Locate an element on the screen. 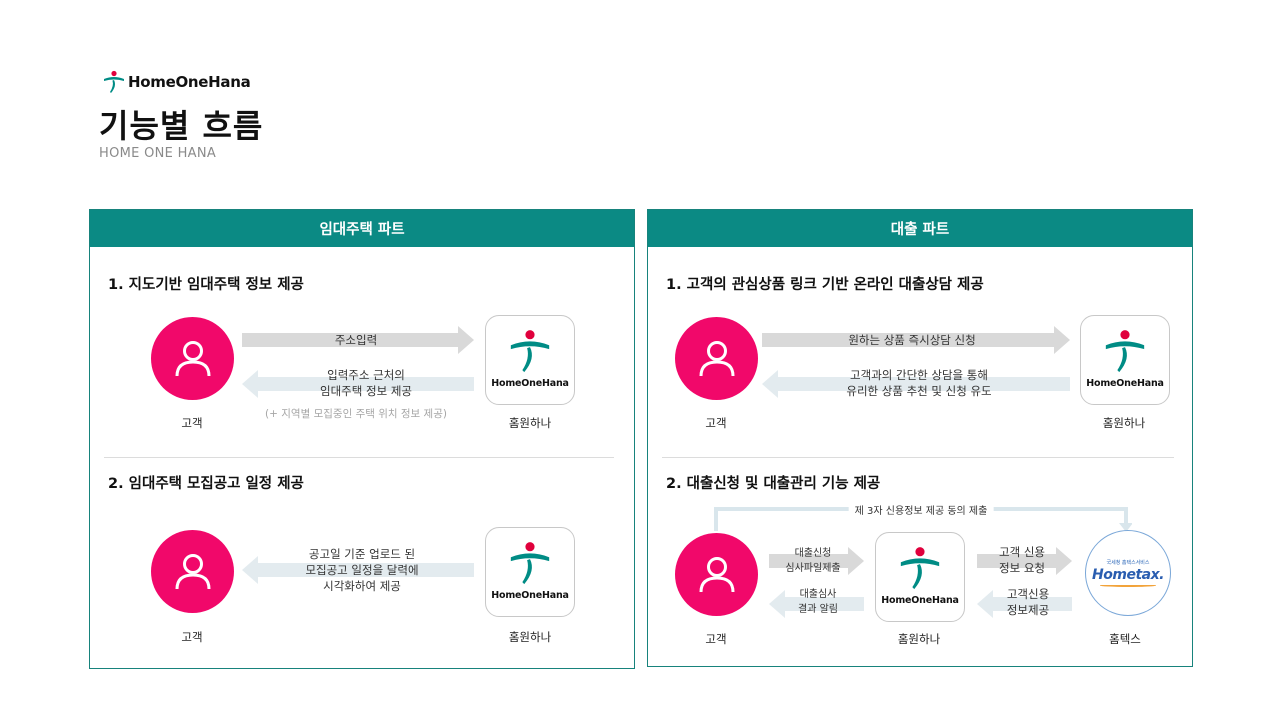 The width and height of the screenshot is (1280, 720). hometax-logo: 국세청 홈택스서비스 Hometax. is located at coordinates (1128, 573).